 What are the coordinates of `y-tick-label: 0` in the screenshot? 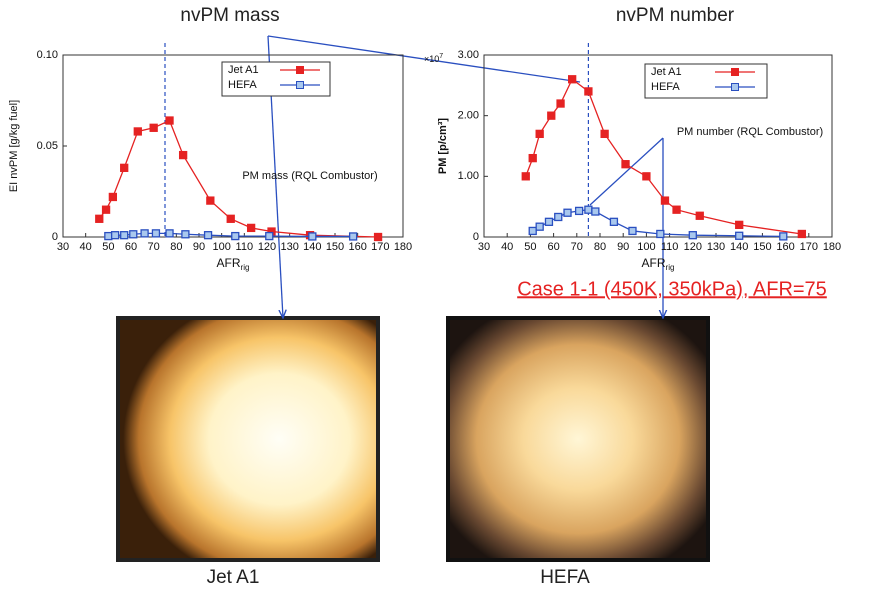 It's located at (476, 237).